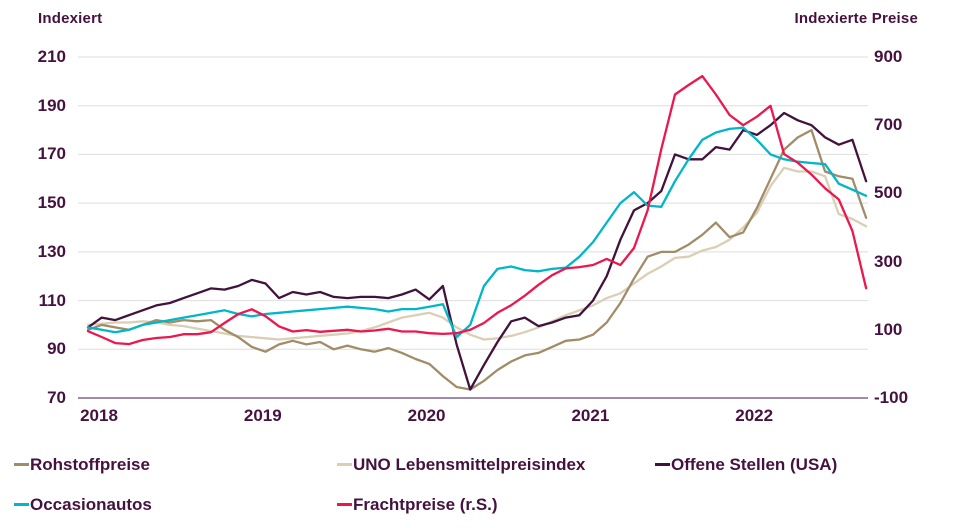  I want to click on x-tick-label-2019: 2019, so click(262, 415).